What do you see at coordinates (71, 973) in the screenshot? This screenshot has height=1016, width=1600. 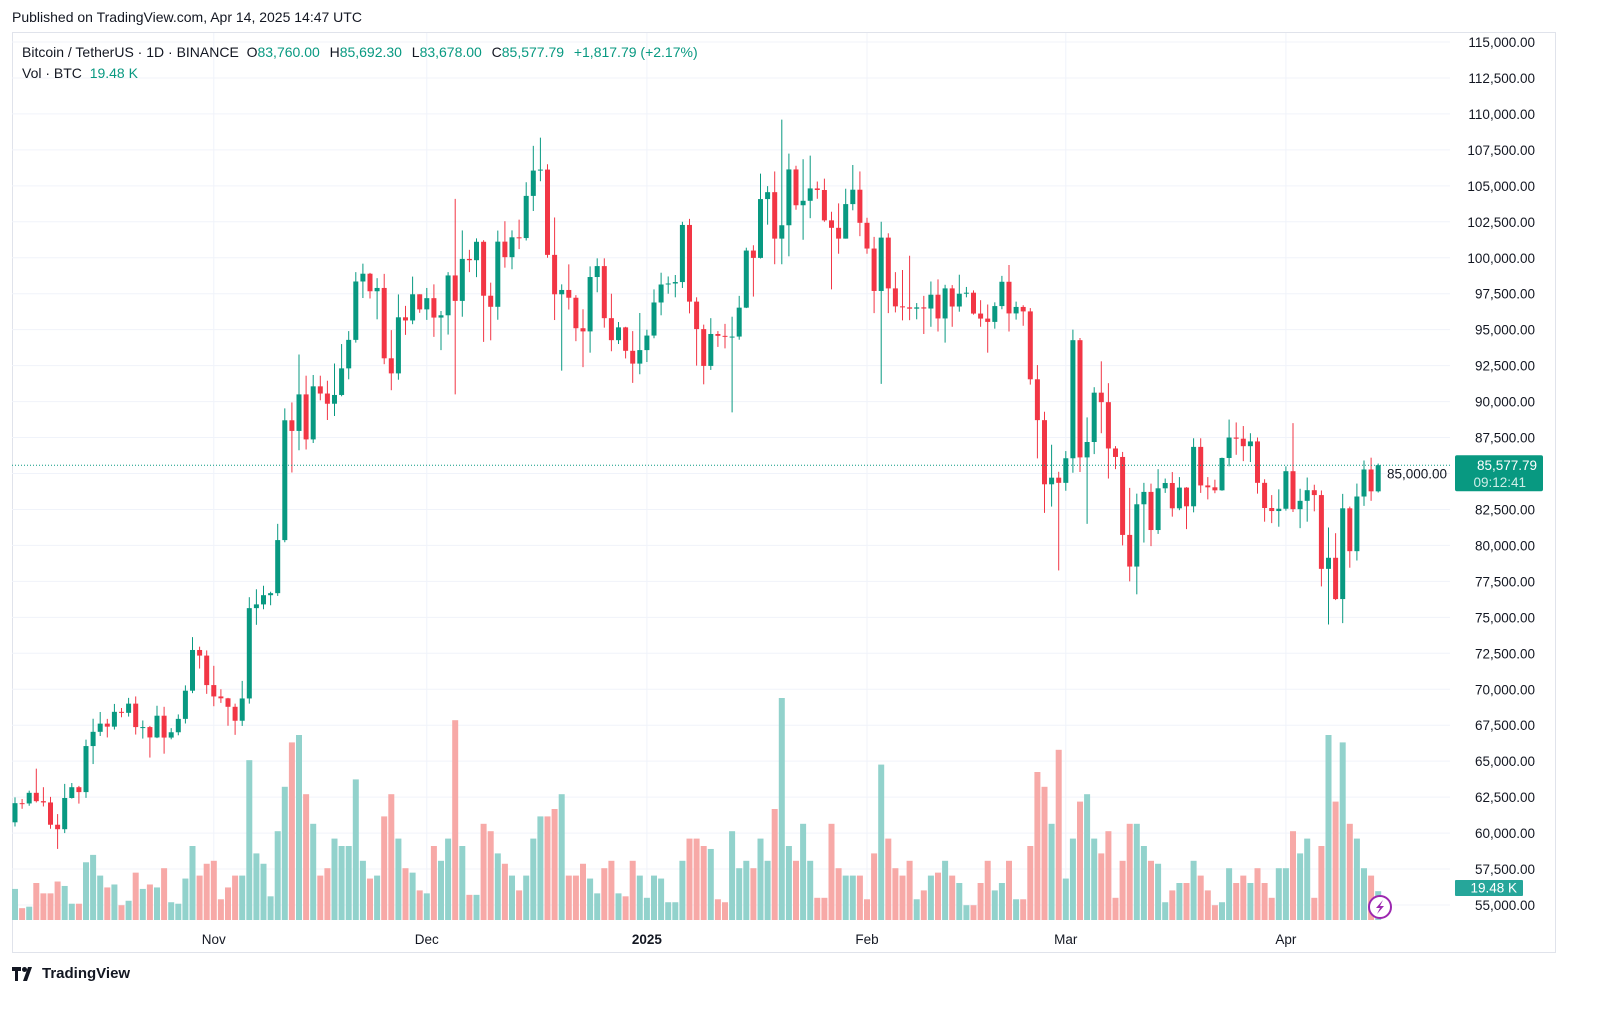 I see `footer-brand: TradingView` at bounding box center [71, 973].